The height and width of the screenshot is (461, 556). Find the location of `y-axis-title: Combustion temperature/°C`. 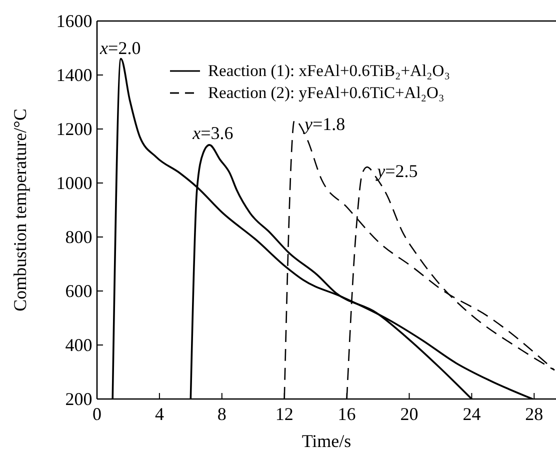

y-axis-title: Combustion temperature/°C is located at coordinates (20, 210).